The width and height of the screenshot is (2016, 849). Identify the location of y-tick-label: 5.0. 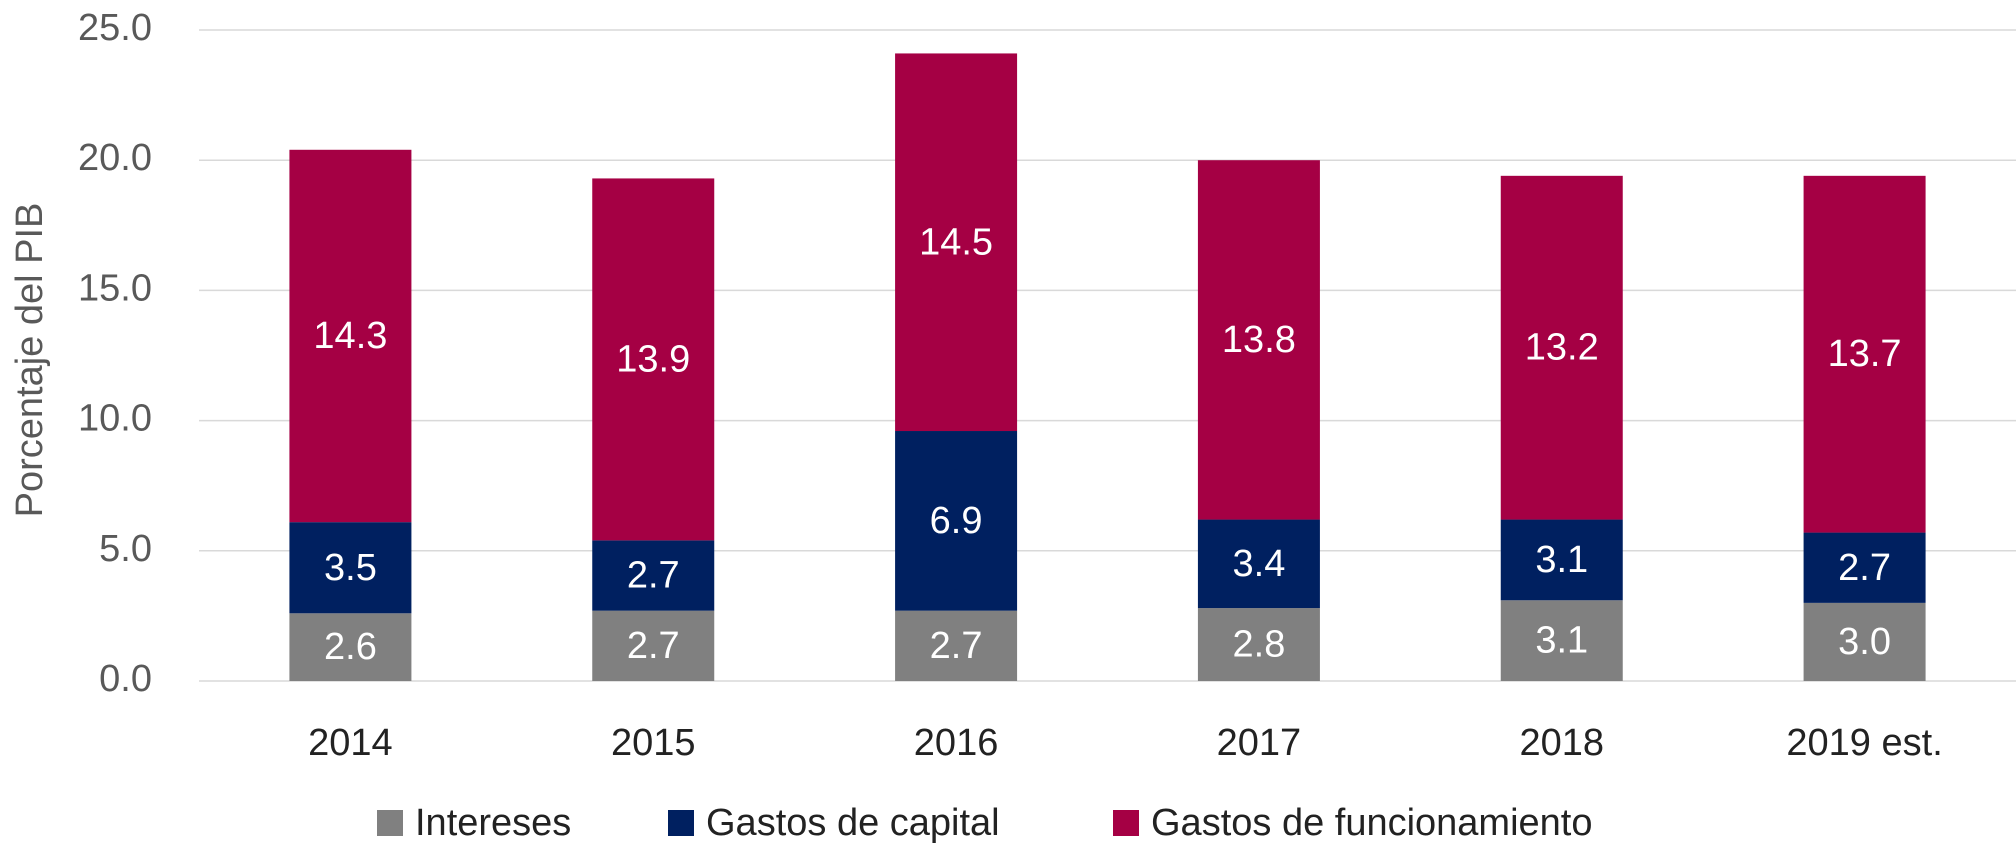
(125, 549).